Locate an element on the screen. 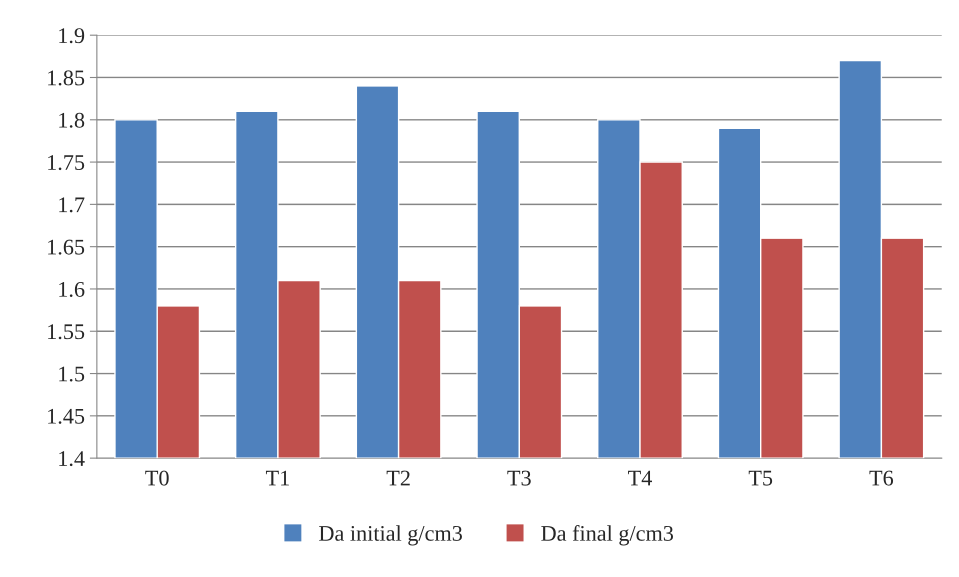  y-tick-label: 1.65 is located at coordinates (66, 247).